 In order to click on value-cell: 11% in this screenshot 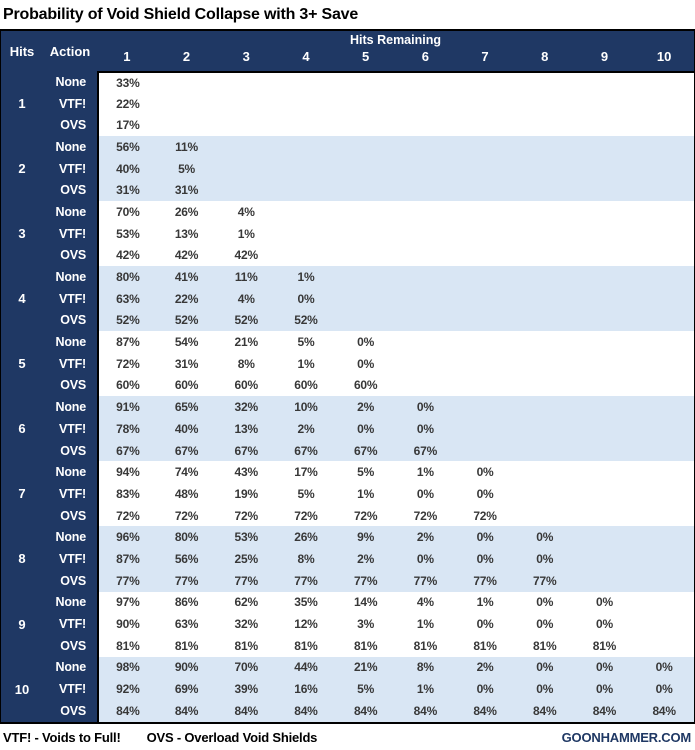, I will do `click(186, 147)`.